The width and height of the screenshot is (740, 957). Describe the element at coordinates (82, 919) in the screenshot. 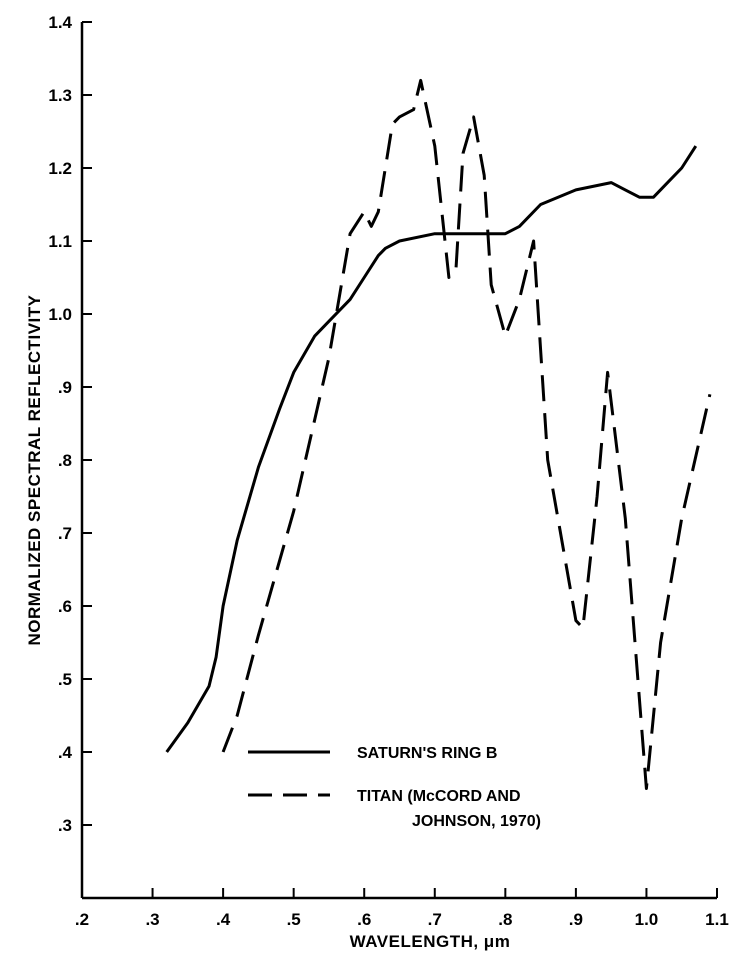

I see `x-tick-label: .2` at that location.